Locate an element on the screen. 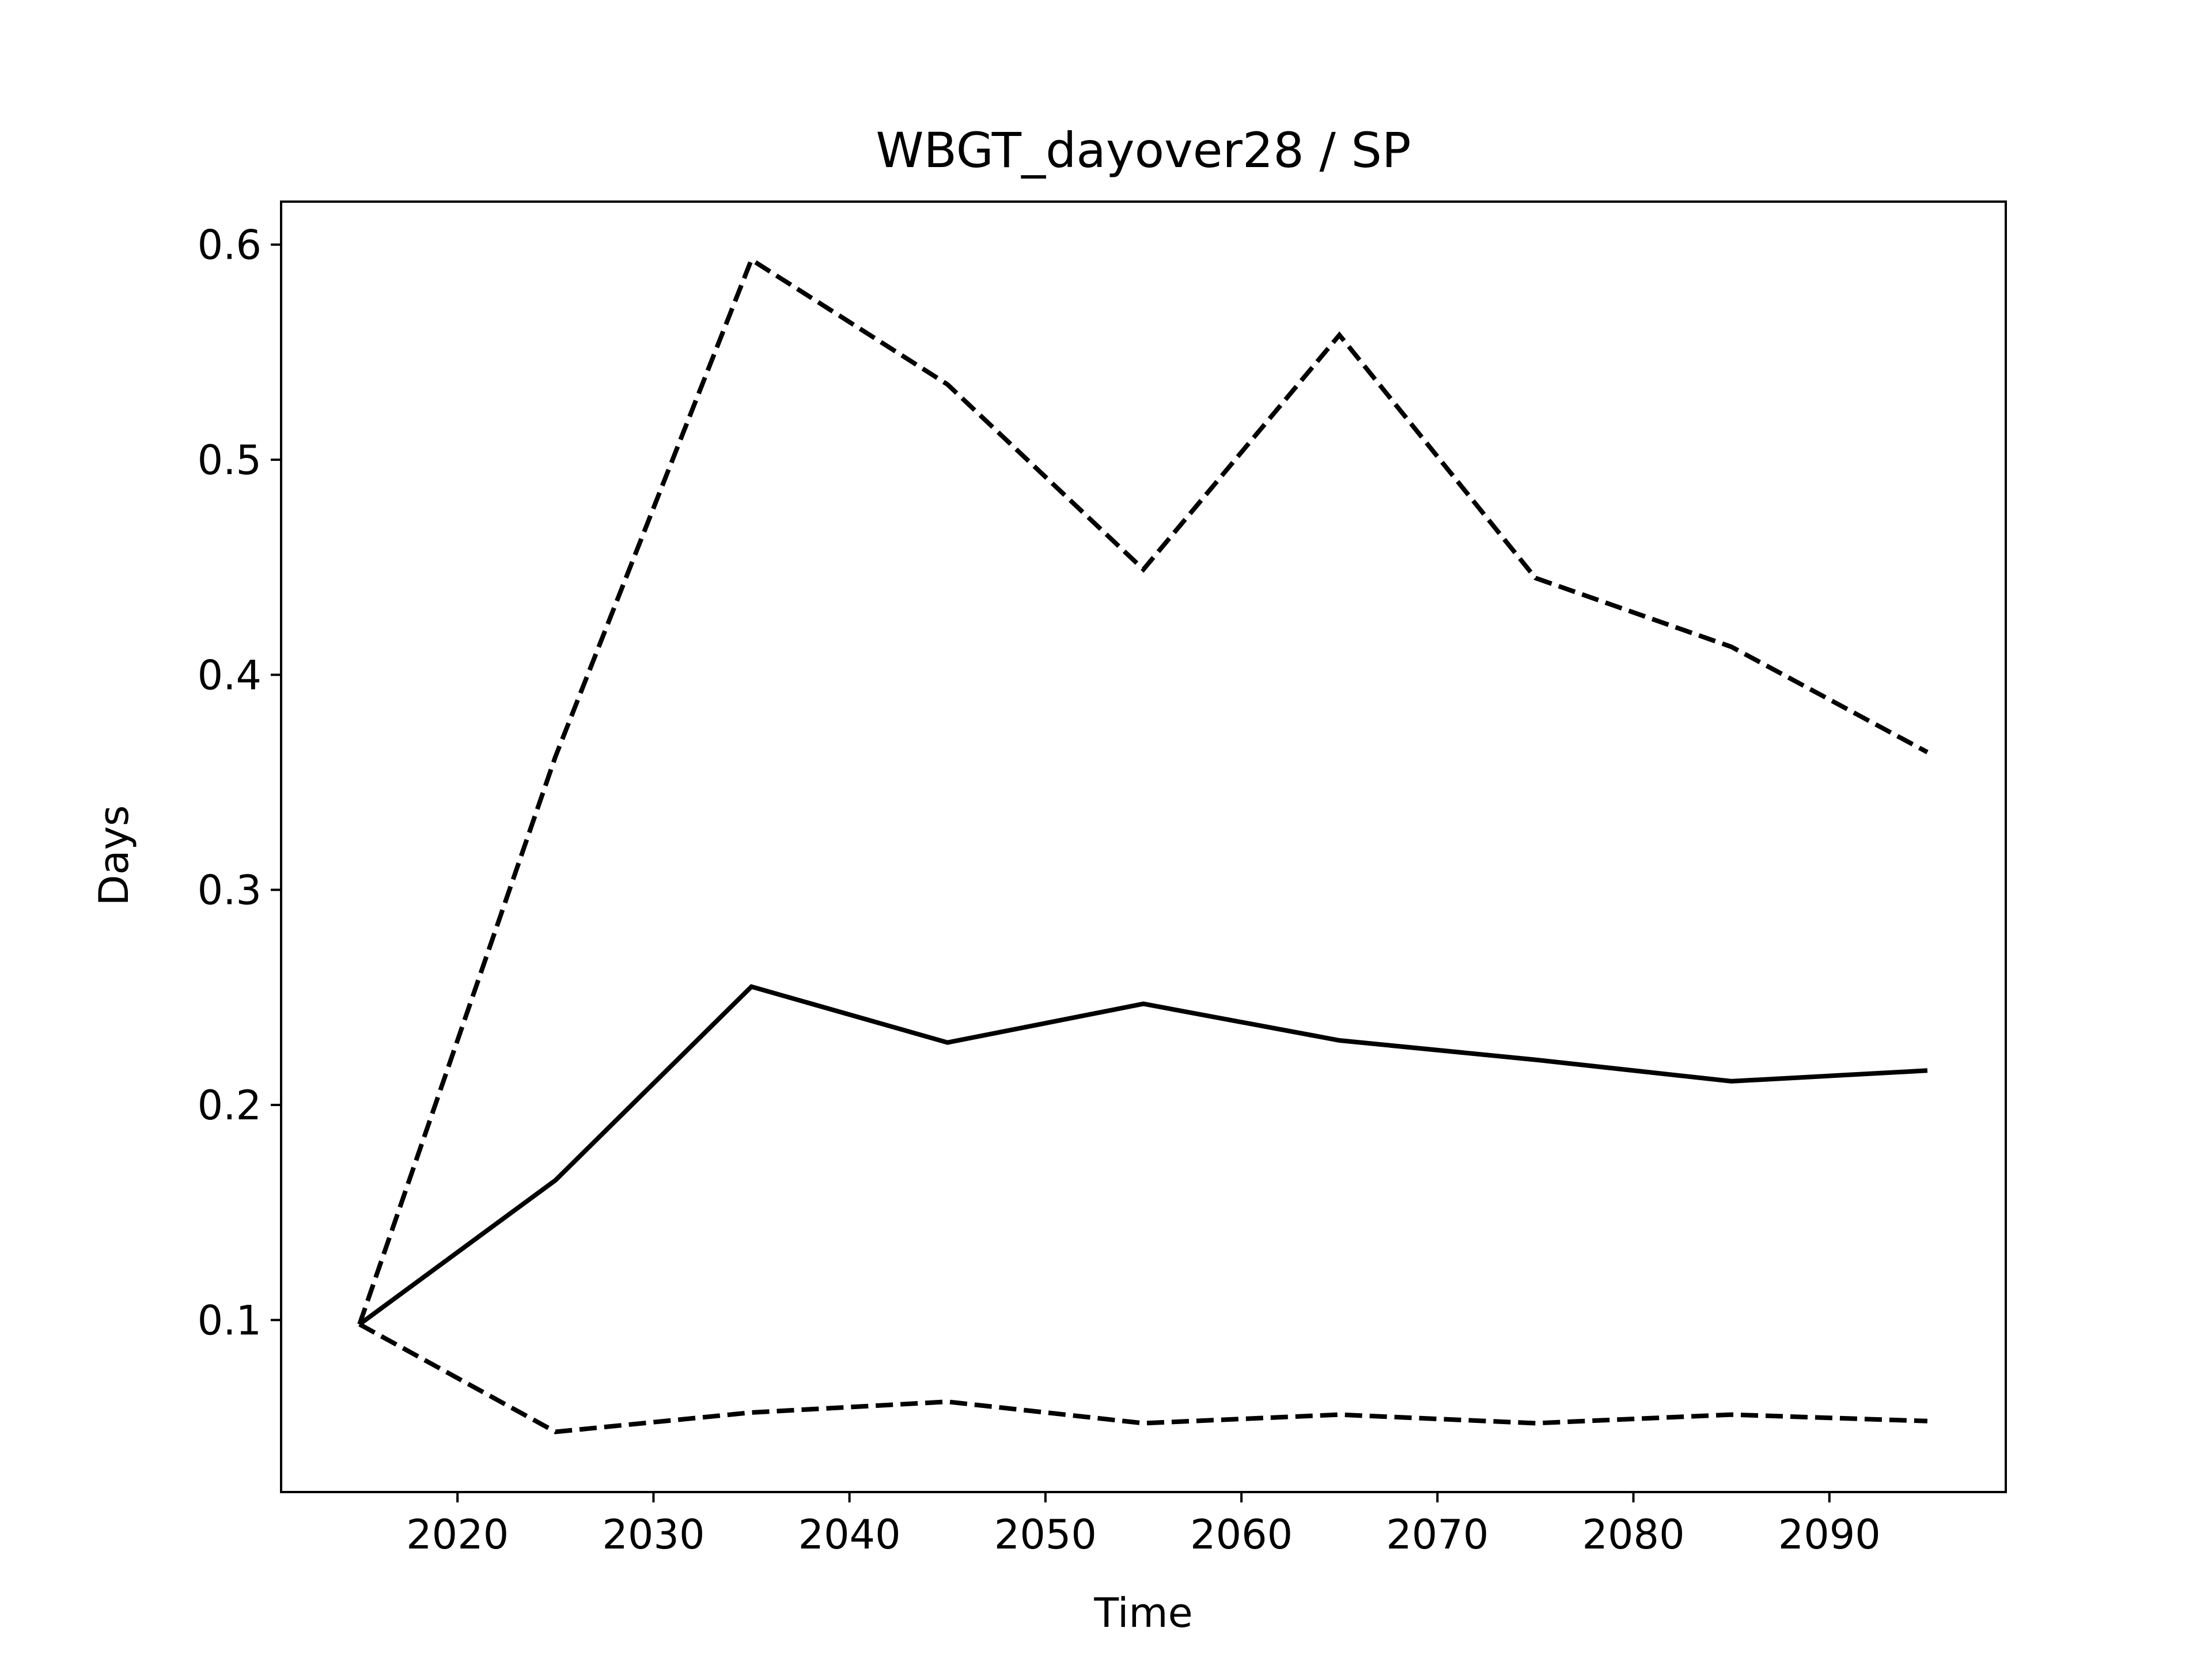 The image size is (2212, 1662). x-axis-label: Time is located at coordinates (1142, 1613).